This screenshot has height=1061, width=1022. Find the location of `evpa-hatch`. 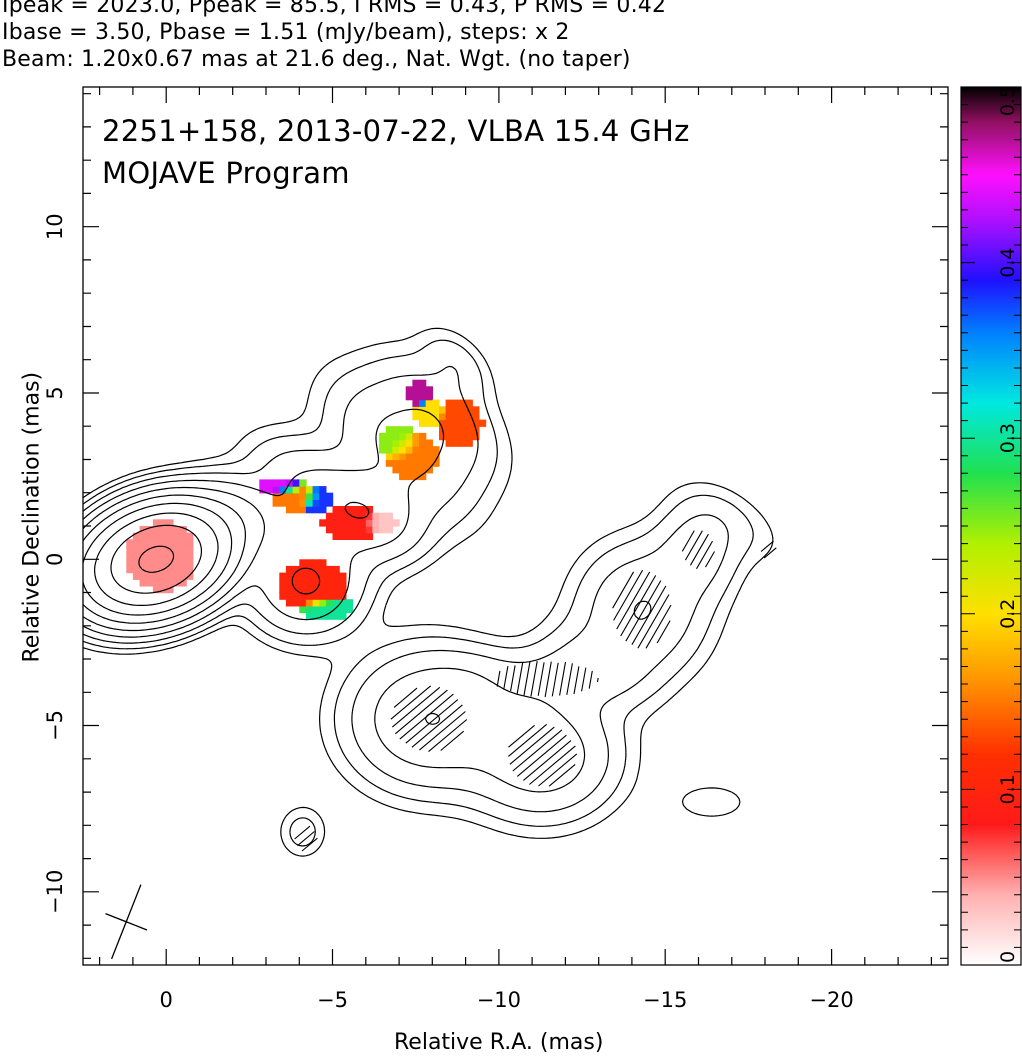

evpa-hatch is located at coordinates (547, 679).